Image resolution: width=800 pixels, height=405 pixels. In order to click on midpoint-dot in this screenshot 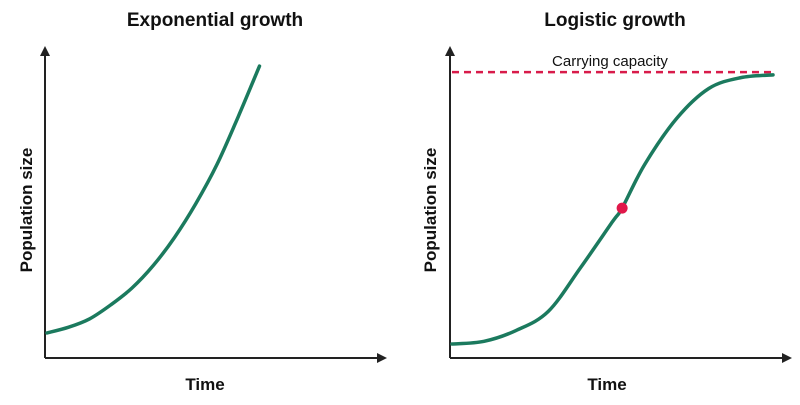, I will do `click(622, 208)`.